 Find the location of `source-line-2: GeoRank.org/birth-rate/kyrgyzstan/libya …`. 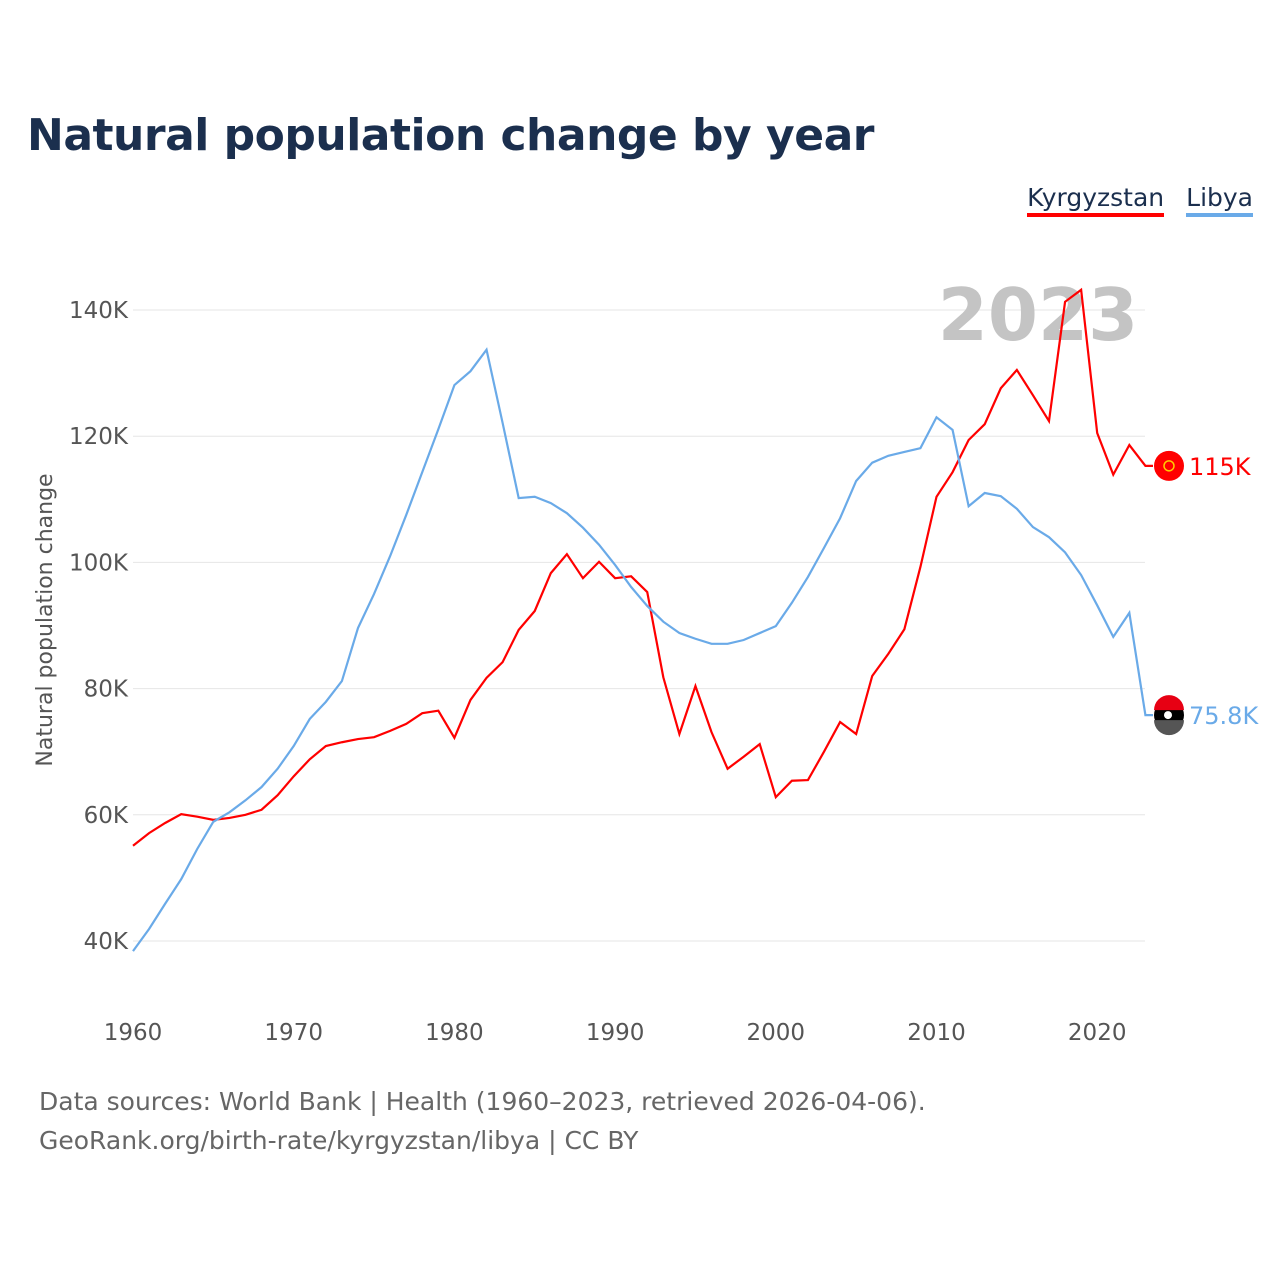

source-line-2: GeoRank.org/birth-rate/kyrgyzstan/libya … is located at coordinates (339, 1140).